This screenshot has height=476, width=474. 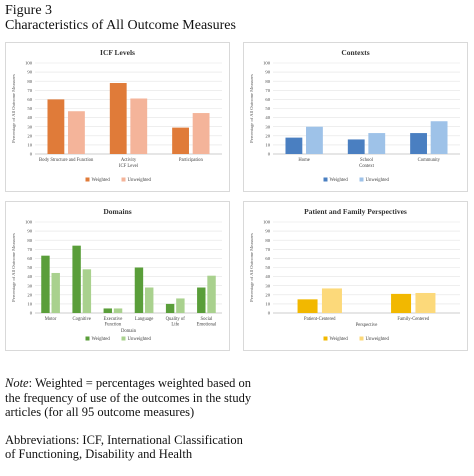 I want to click on x-tick-label: Participation, so click(x=191, y=160).